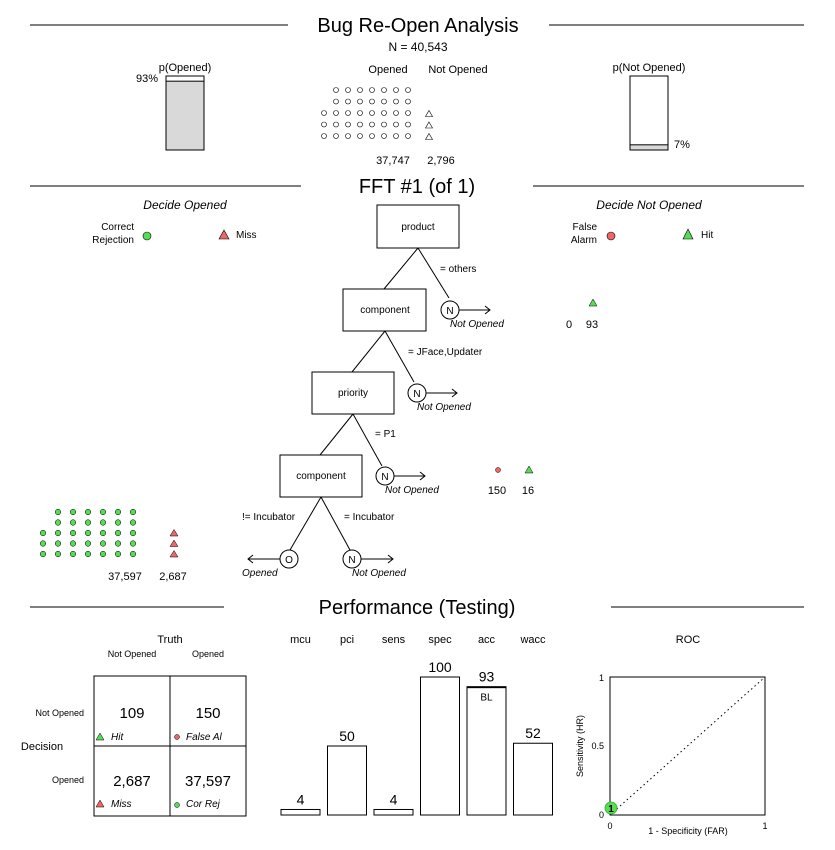 This screenshot has width=835, height=850. Describe the element at coordinates (688, 234) in the screenshot. I see `legend-green-triangle-icon` at that location.